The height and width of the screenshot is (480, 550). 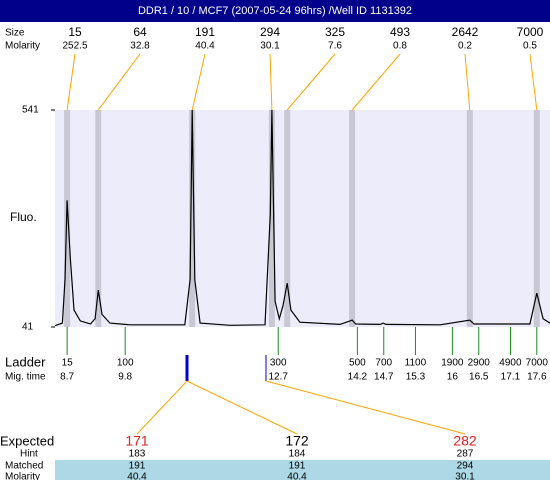 What do you see at coordinates (25, 361) in the screenshot?
I see `ladder-label: Ladder` at bounding box center [25, 361].